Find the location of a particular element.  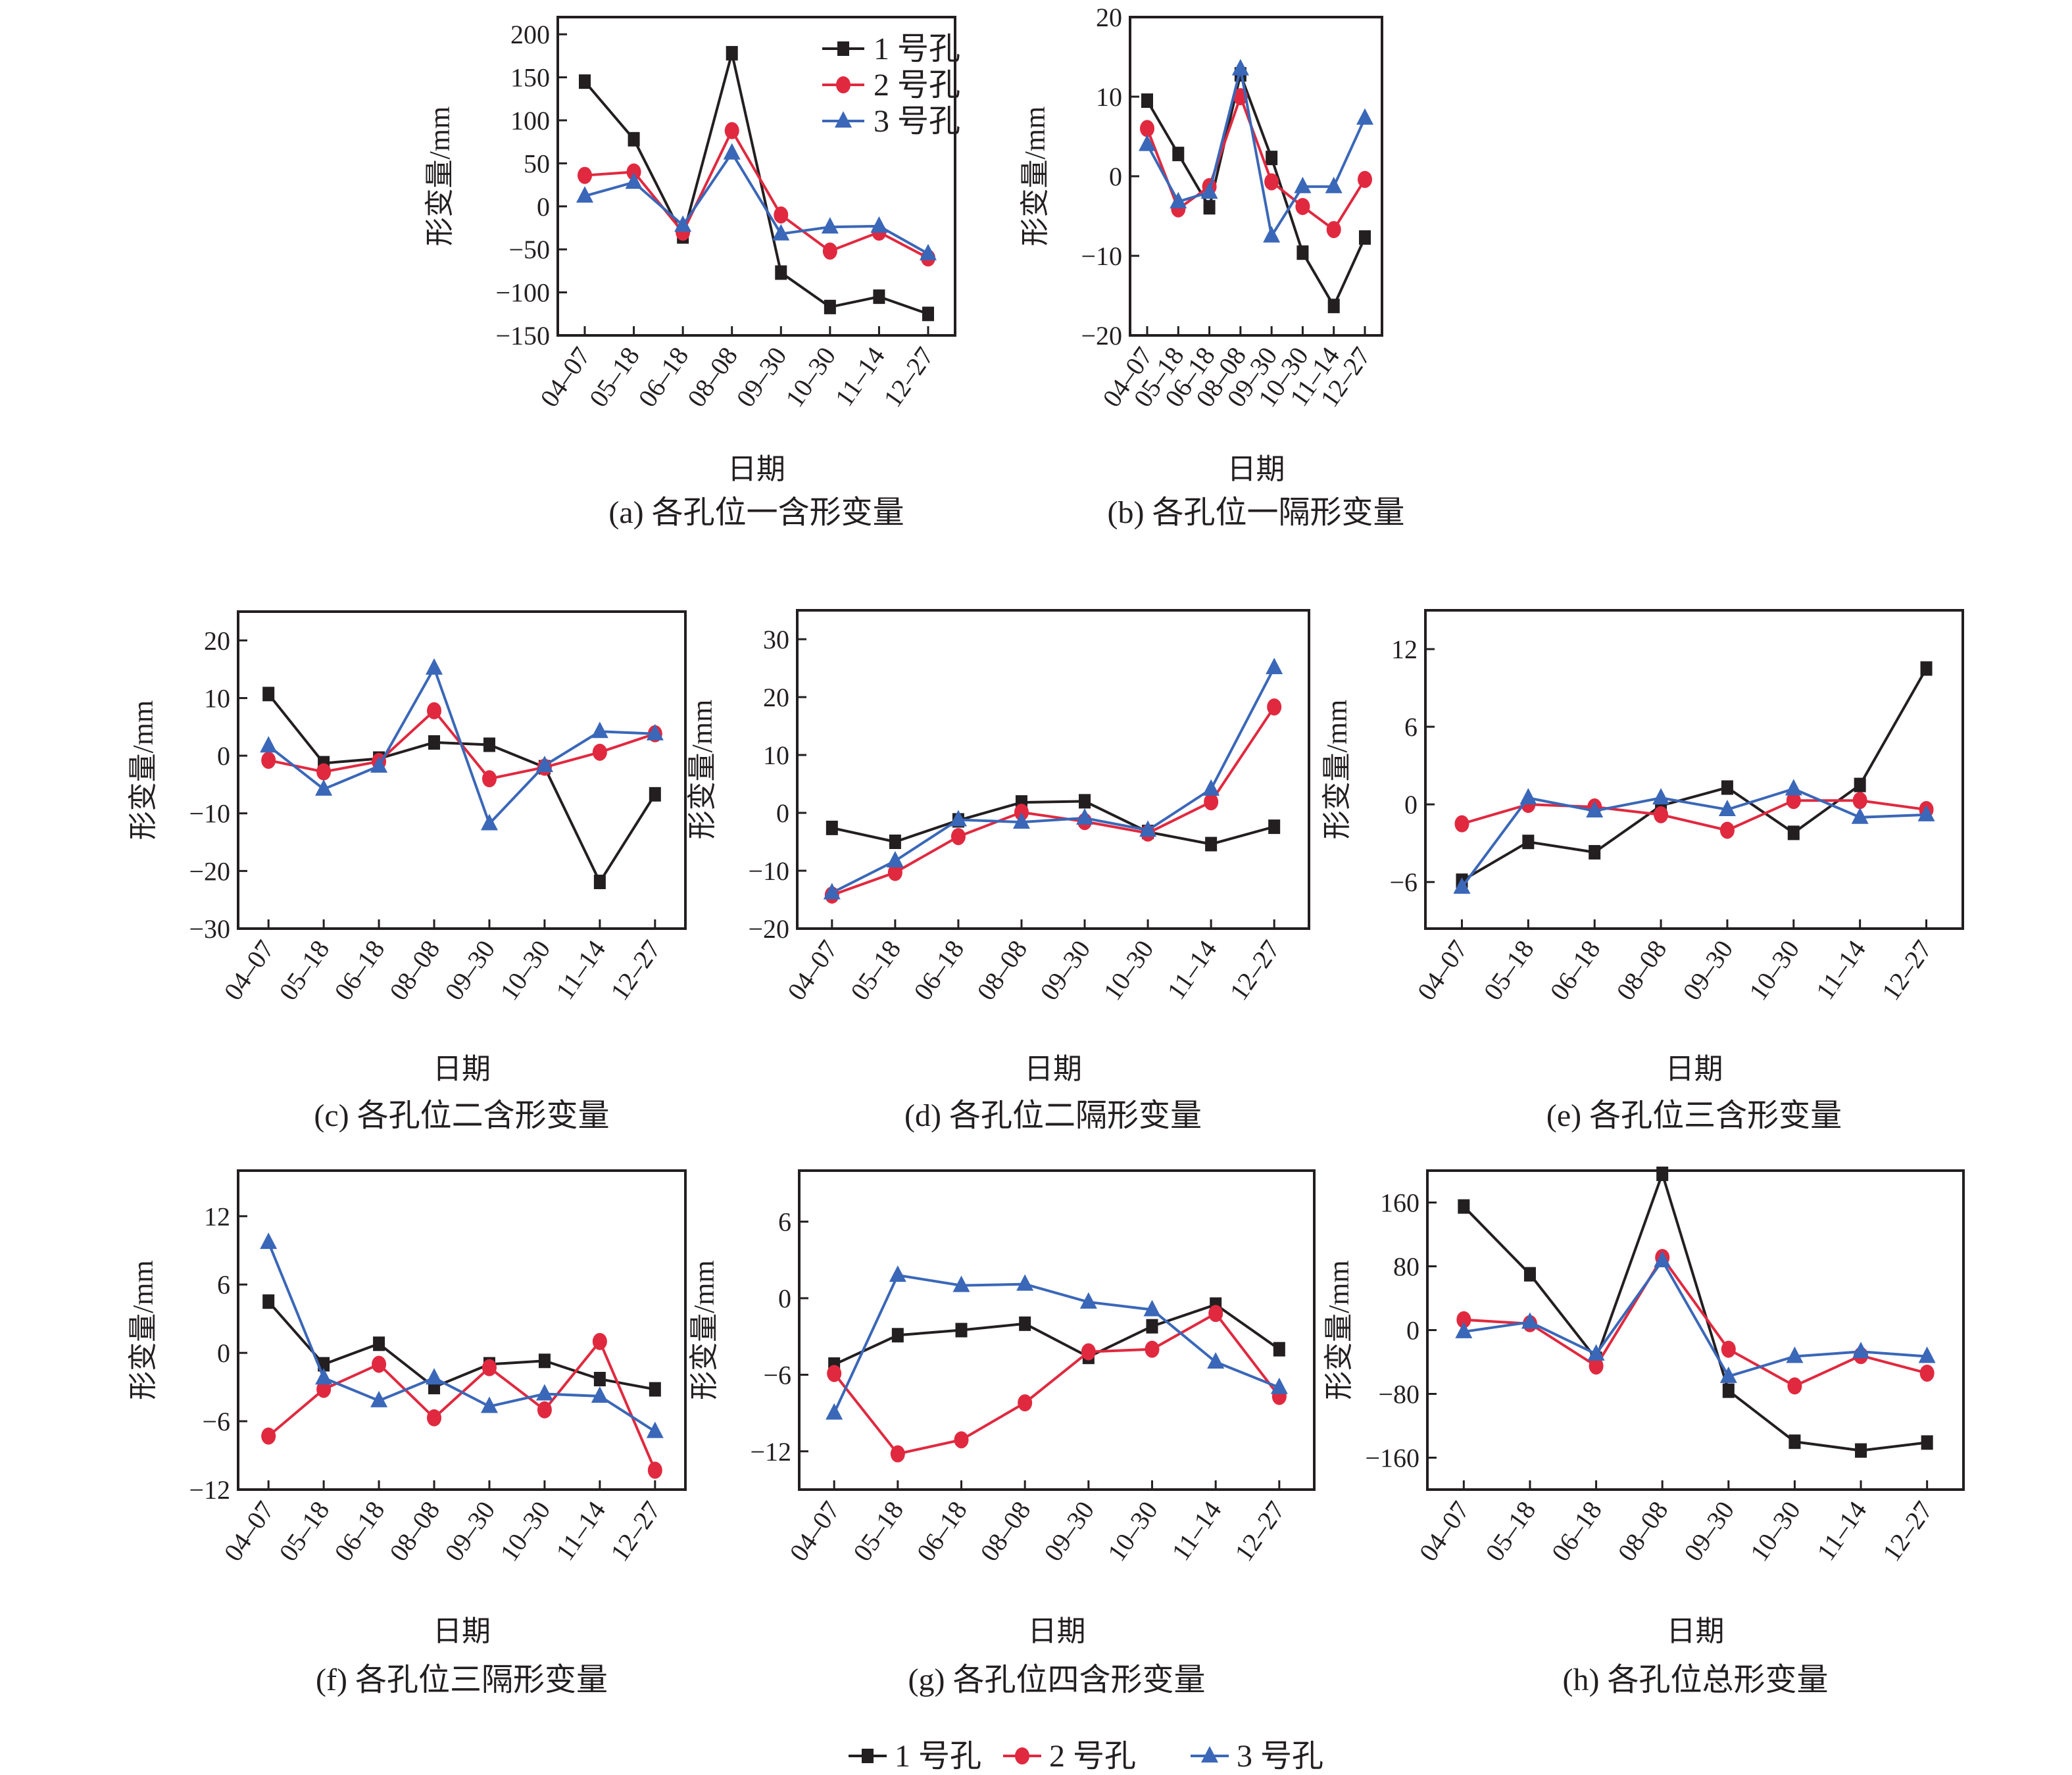

legend-label: 1 号孔 is located at coordinates (938, 1757).